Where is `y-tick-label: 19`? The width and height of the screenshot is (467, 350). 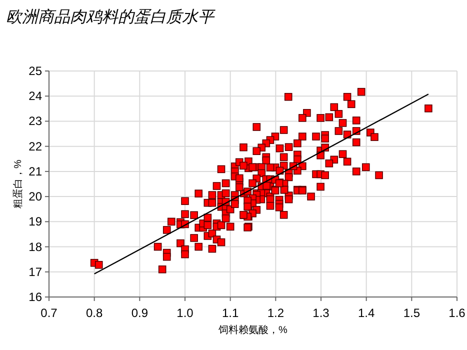
y-tick-label: 19 is located at coordinates (35, 221).